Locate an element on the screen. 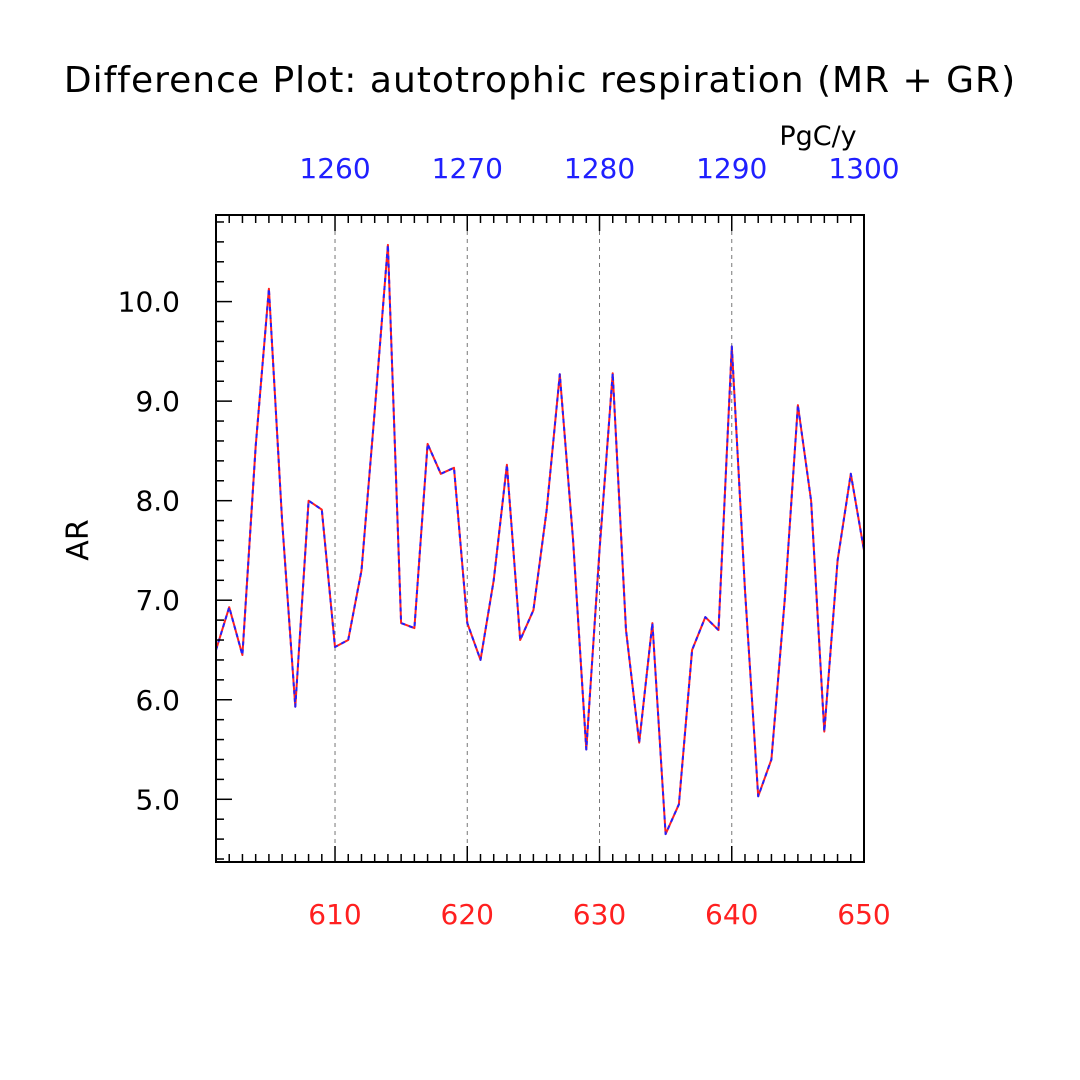 This screenshot has height=1080, width=1080. y-tick-label: 6.0 is located at coordinates (157, 700).